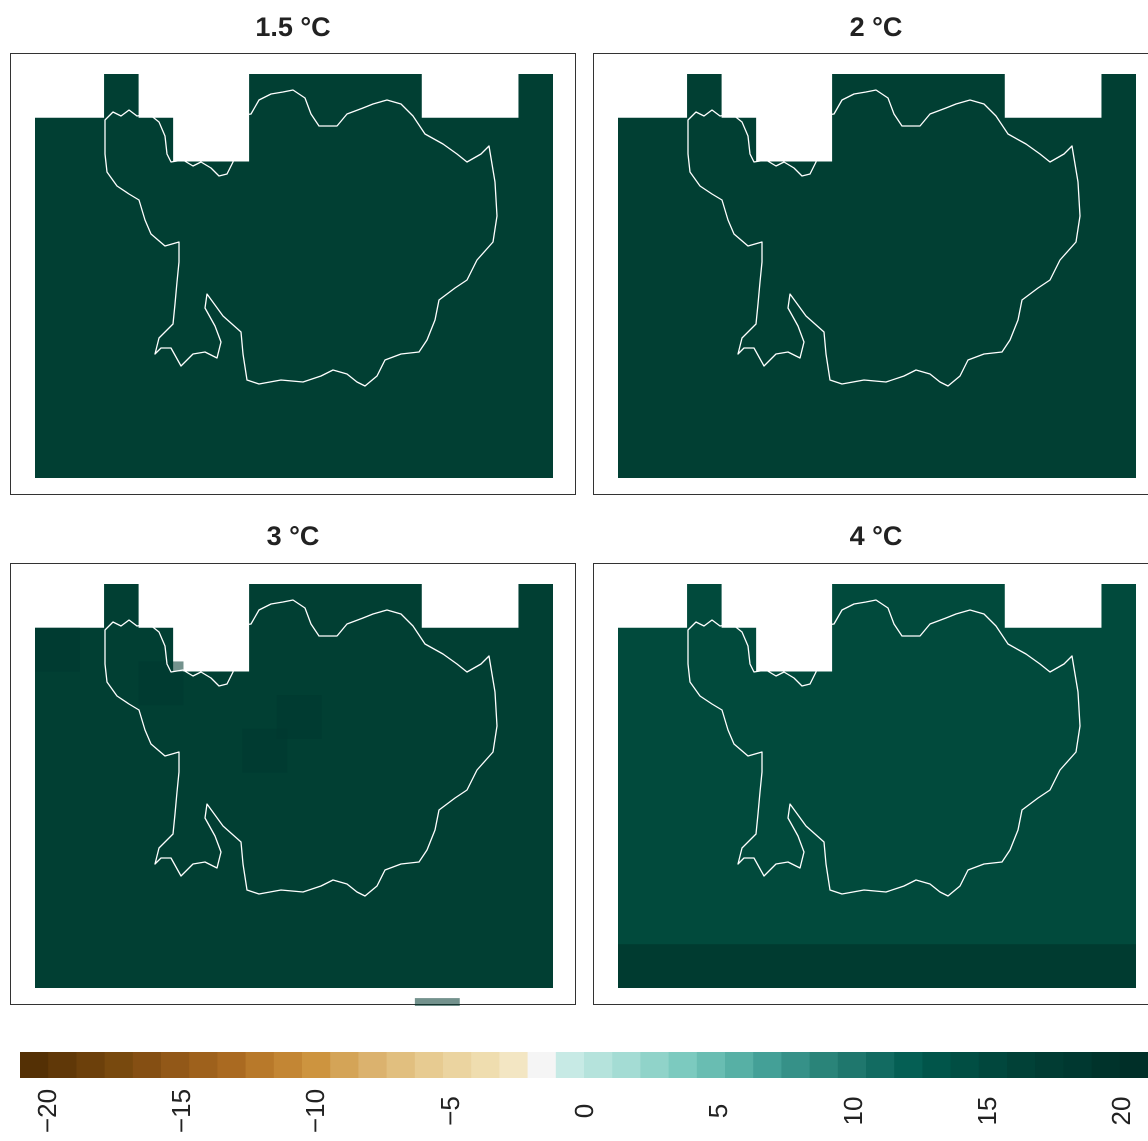 This screenshot has width=1148, height=1141. What do you see at coordinates (293, 27) in the screenshot?
I see `panel-title-1: 1.5 °C` at bounding box center [293, 27].